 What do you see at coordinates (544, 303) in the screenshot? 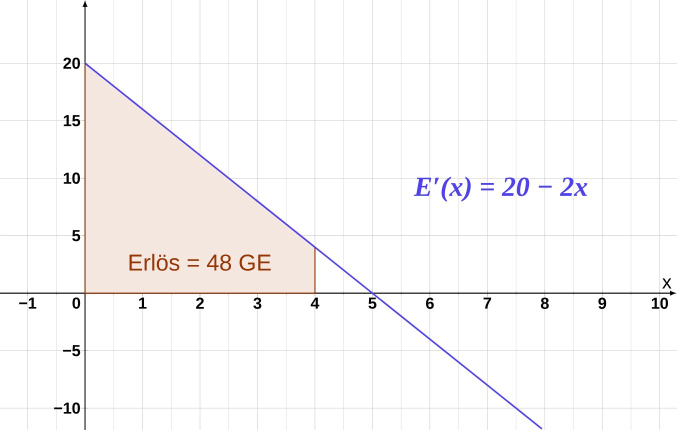
I see `x-tick-label: 8` at bounding box center [544, 303].